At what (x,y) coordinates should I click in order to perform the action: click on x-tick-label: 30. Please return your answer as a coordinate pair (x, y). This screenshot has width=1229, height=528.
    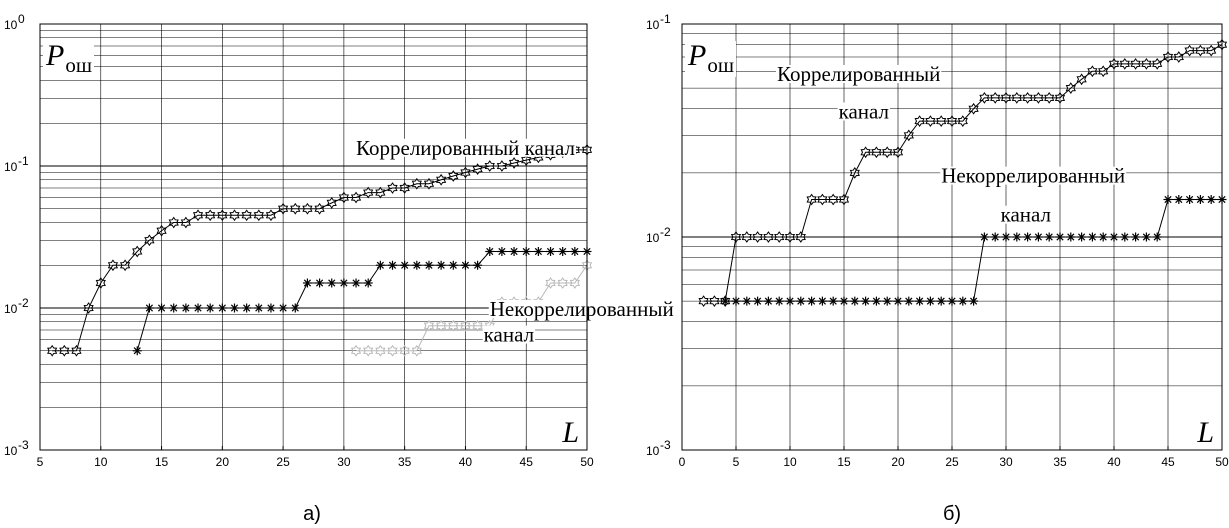
    Looking at the image, I should click on (1006, 462).